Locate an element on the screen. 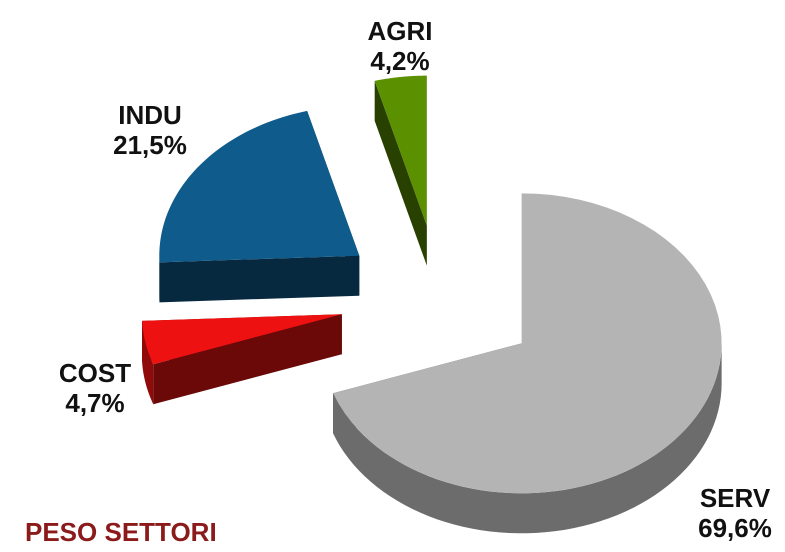  slice-label: INDU is located at coordinates (150, 115).